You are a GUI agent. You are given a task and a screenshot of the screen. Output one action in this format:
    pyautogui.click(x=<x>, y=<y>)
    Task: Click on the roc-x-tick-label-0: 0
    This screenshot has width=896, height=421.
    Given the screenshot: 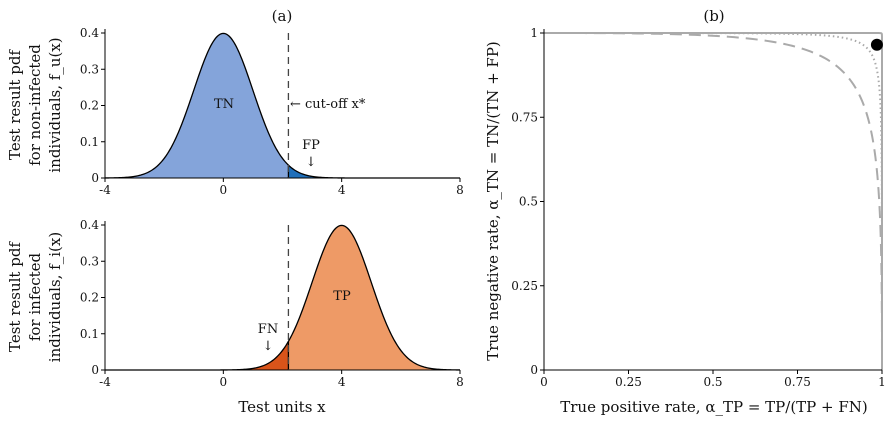 What is the action you would take?
    pyautogui.click(x=544, y=382)
    